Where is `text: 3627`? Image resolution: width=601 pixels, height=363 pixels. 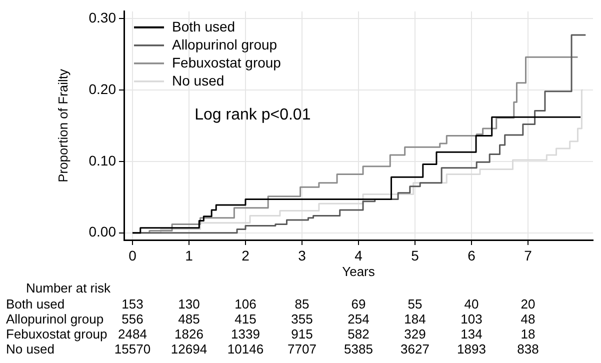
text: 3627 is located at coordinates (415, 349).